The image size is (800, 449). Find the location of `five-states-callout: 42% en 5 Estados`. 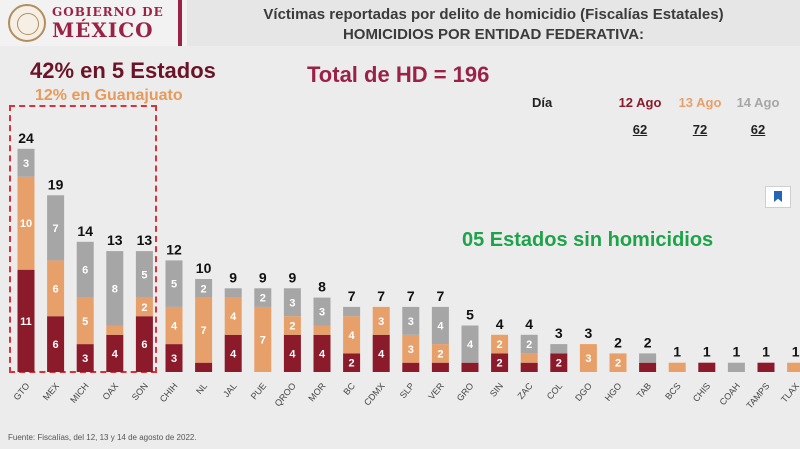

five-states-callout: 42% en 5 Estados is located at coordinates (123, 70).